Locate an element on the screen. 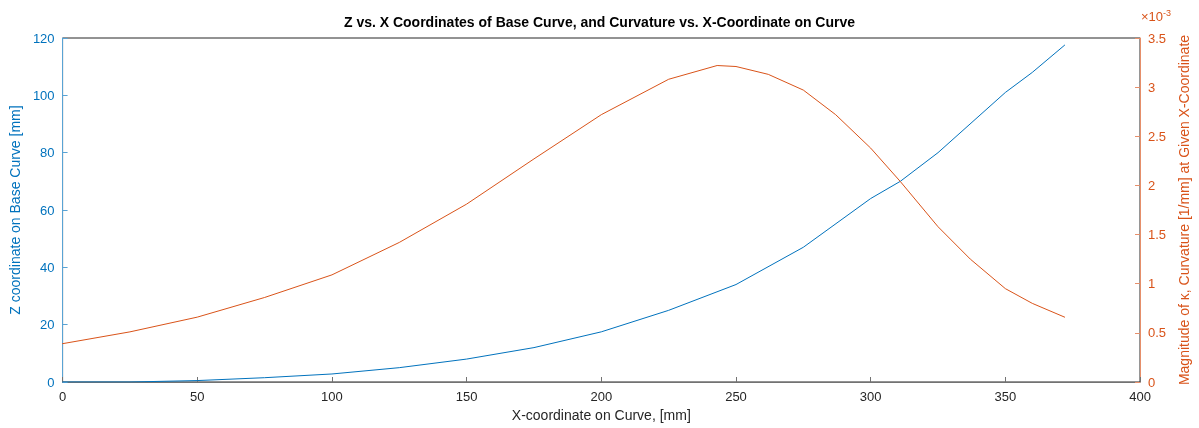 This screenshot has height=428, width=1199. y-tick-label: 120 is located at coordinates (43, 38).